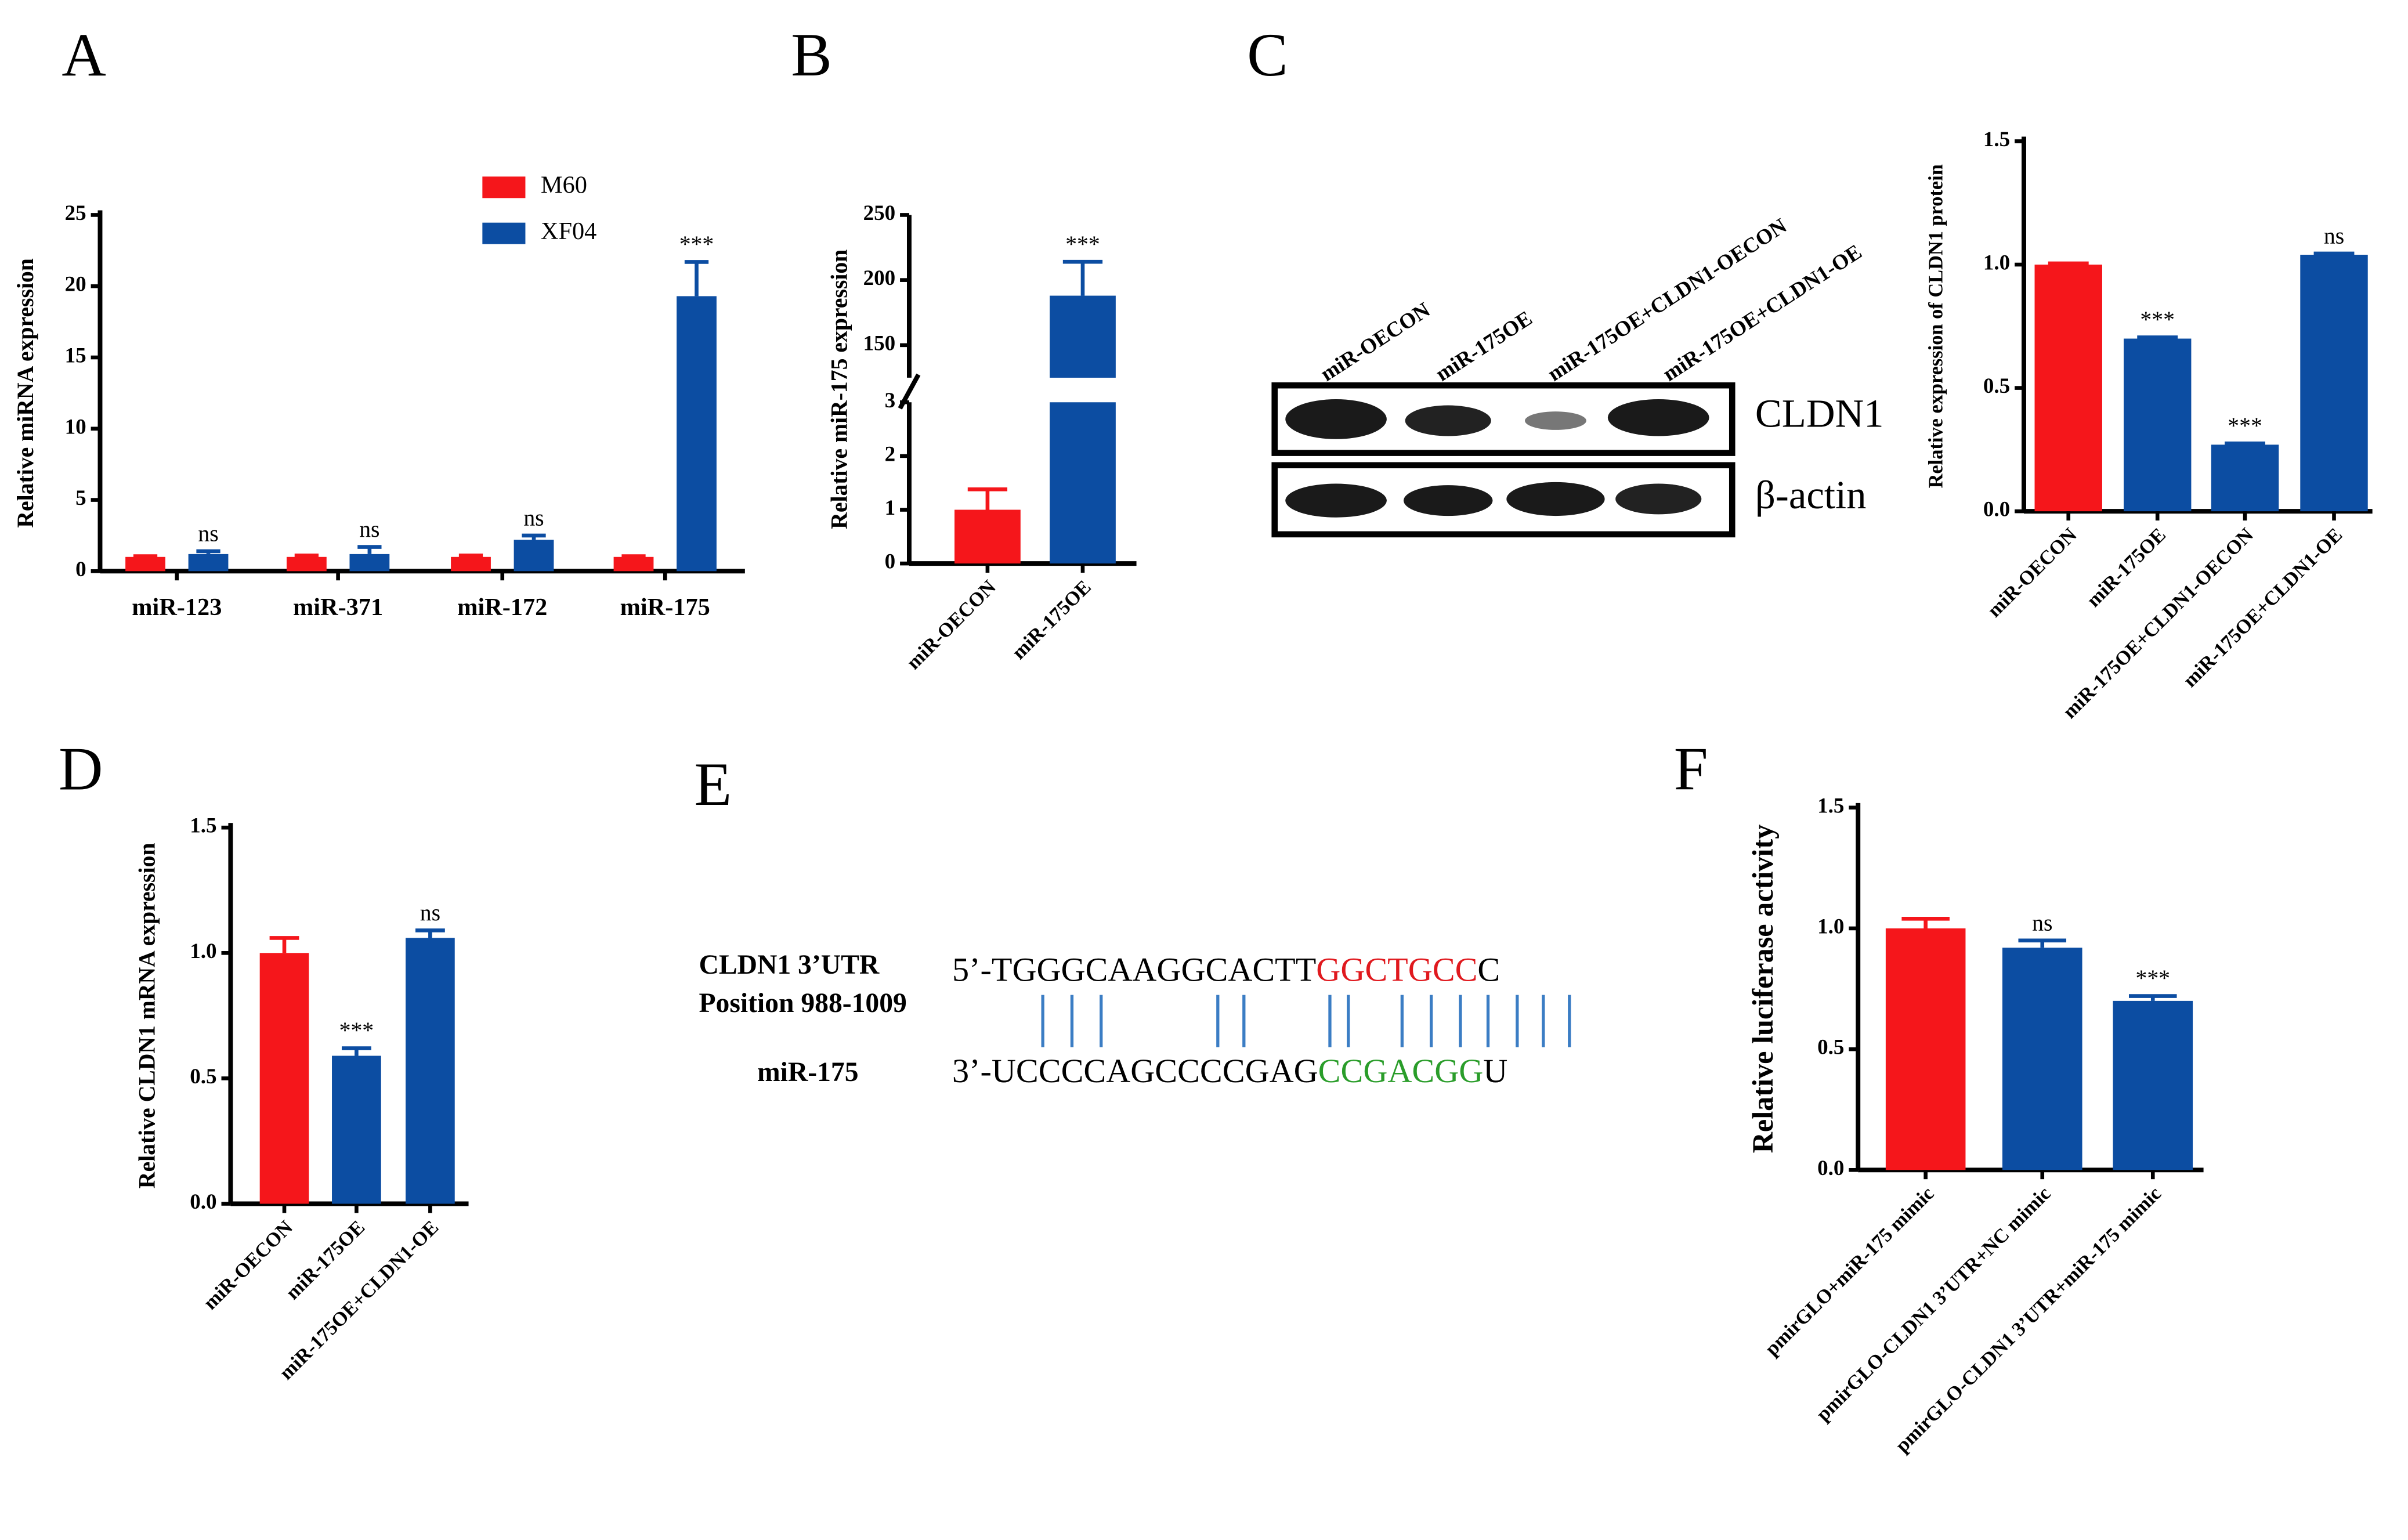 The height and width of the screenshot is (1540, 2408). Describe the element at coordinates (1934, 1305) in the screenshot. I see `x-tick-label: pmirGLO-CLDN1 3’UTR+NC mimic` at that location.